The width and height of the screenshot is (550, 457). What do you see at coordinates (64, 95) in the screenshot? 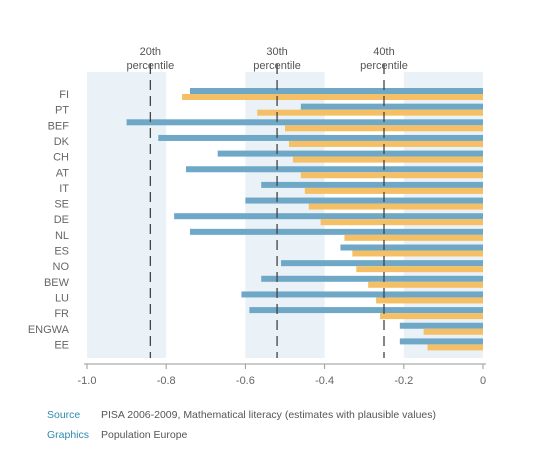
I see `category-label-fi: FI` at bounding box center [64, 95].